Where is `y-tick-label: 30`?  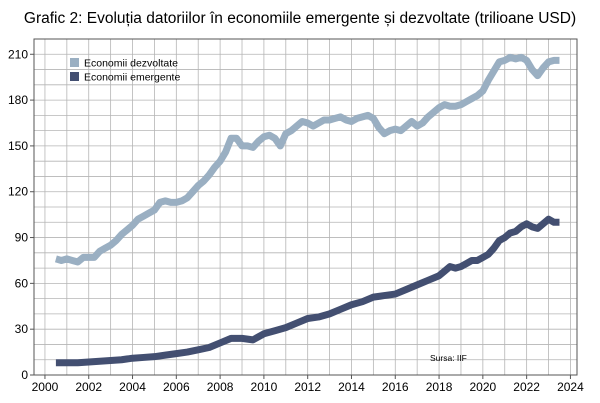
y-tick-label: 30 is located at coordinates (22, 329).